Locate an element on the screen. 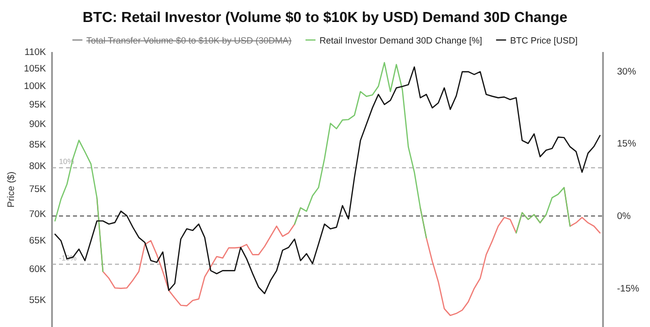  y-tick-label: 60K is located at coordinates (38, 269).